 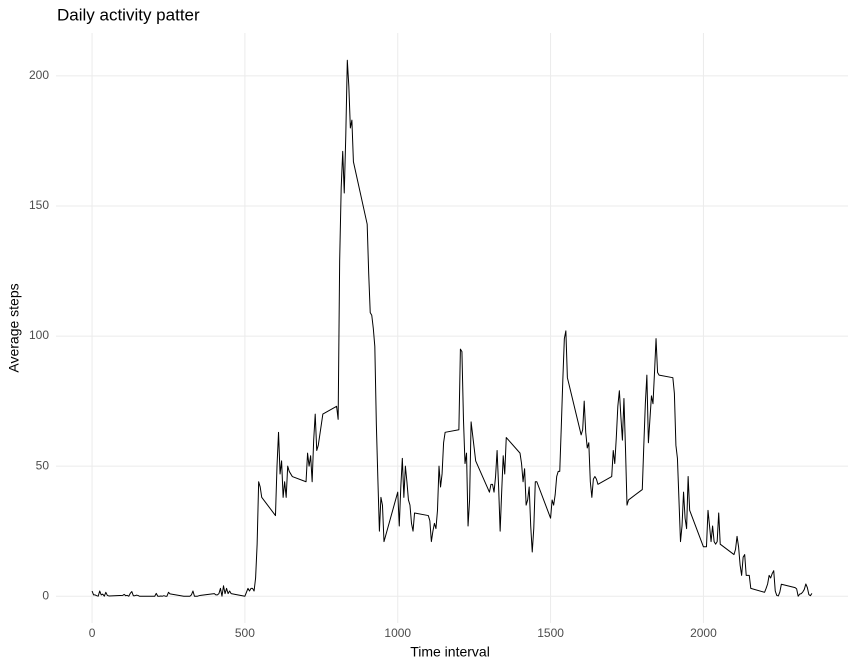 What do you see at coordinates (128, 14) in the screenshot?
I see `chart-title: Daily activity patter` at bounding box center [128, 14].